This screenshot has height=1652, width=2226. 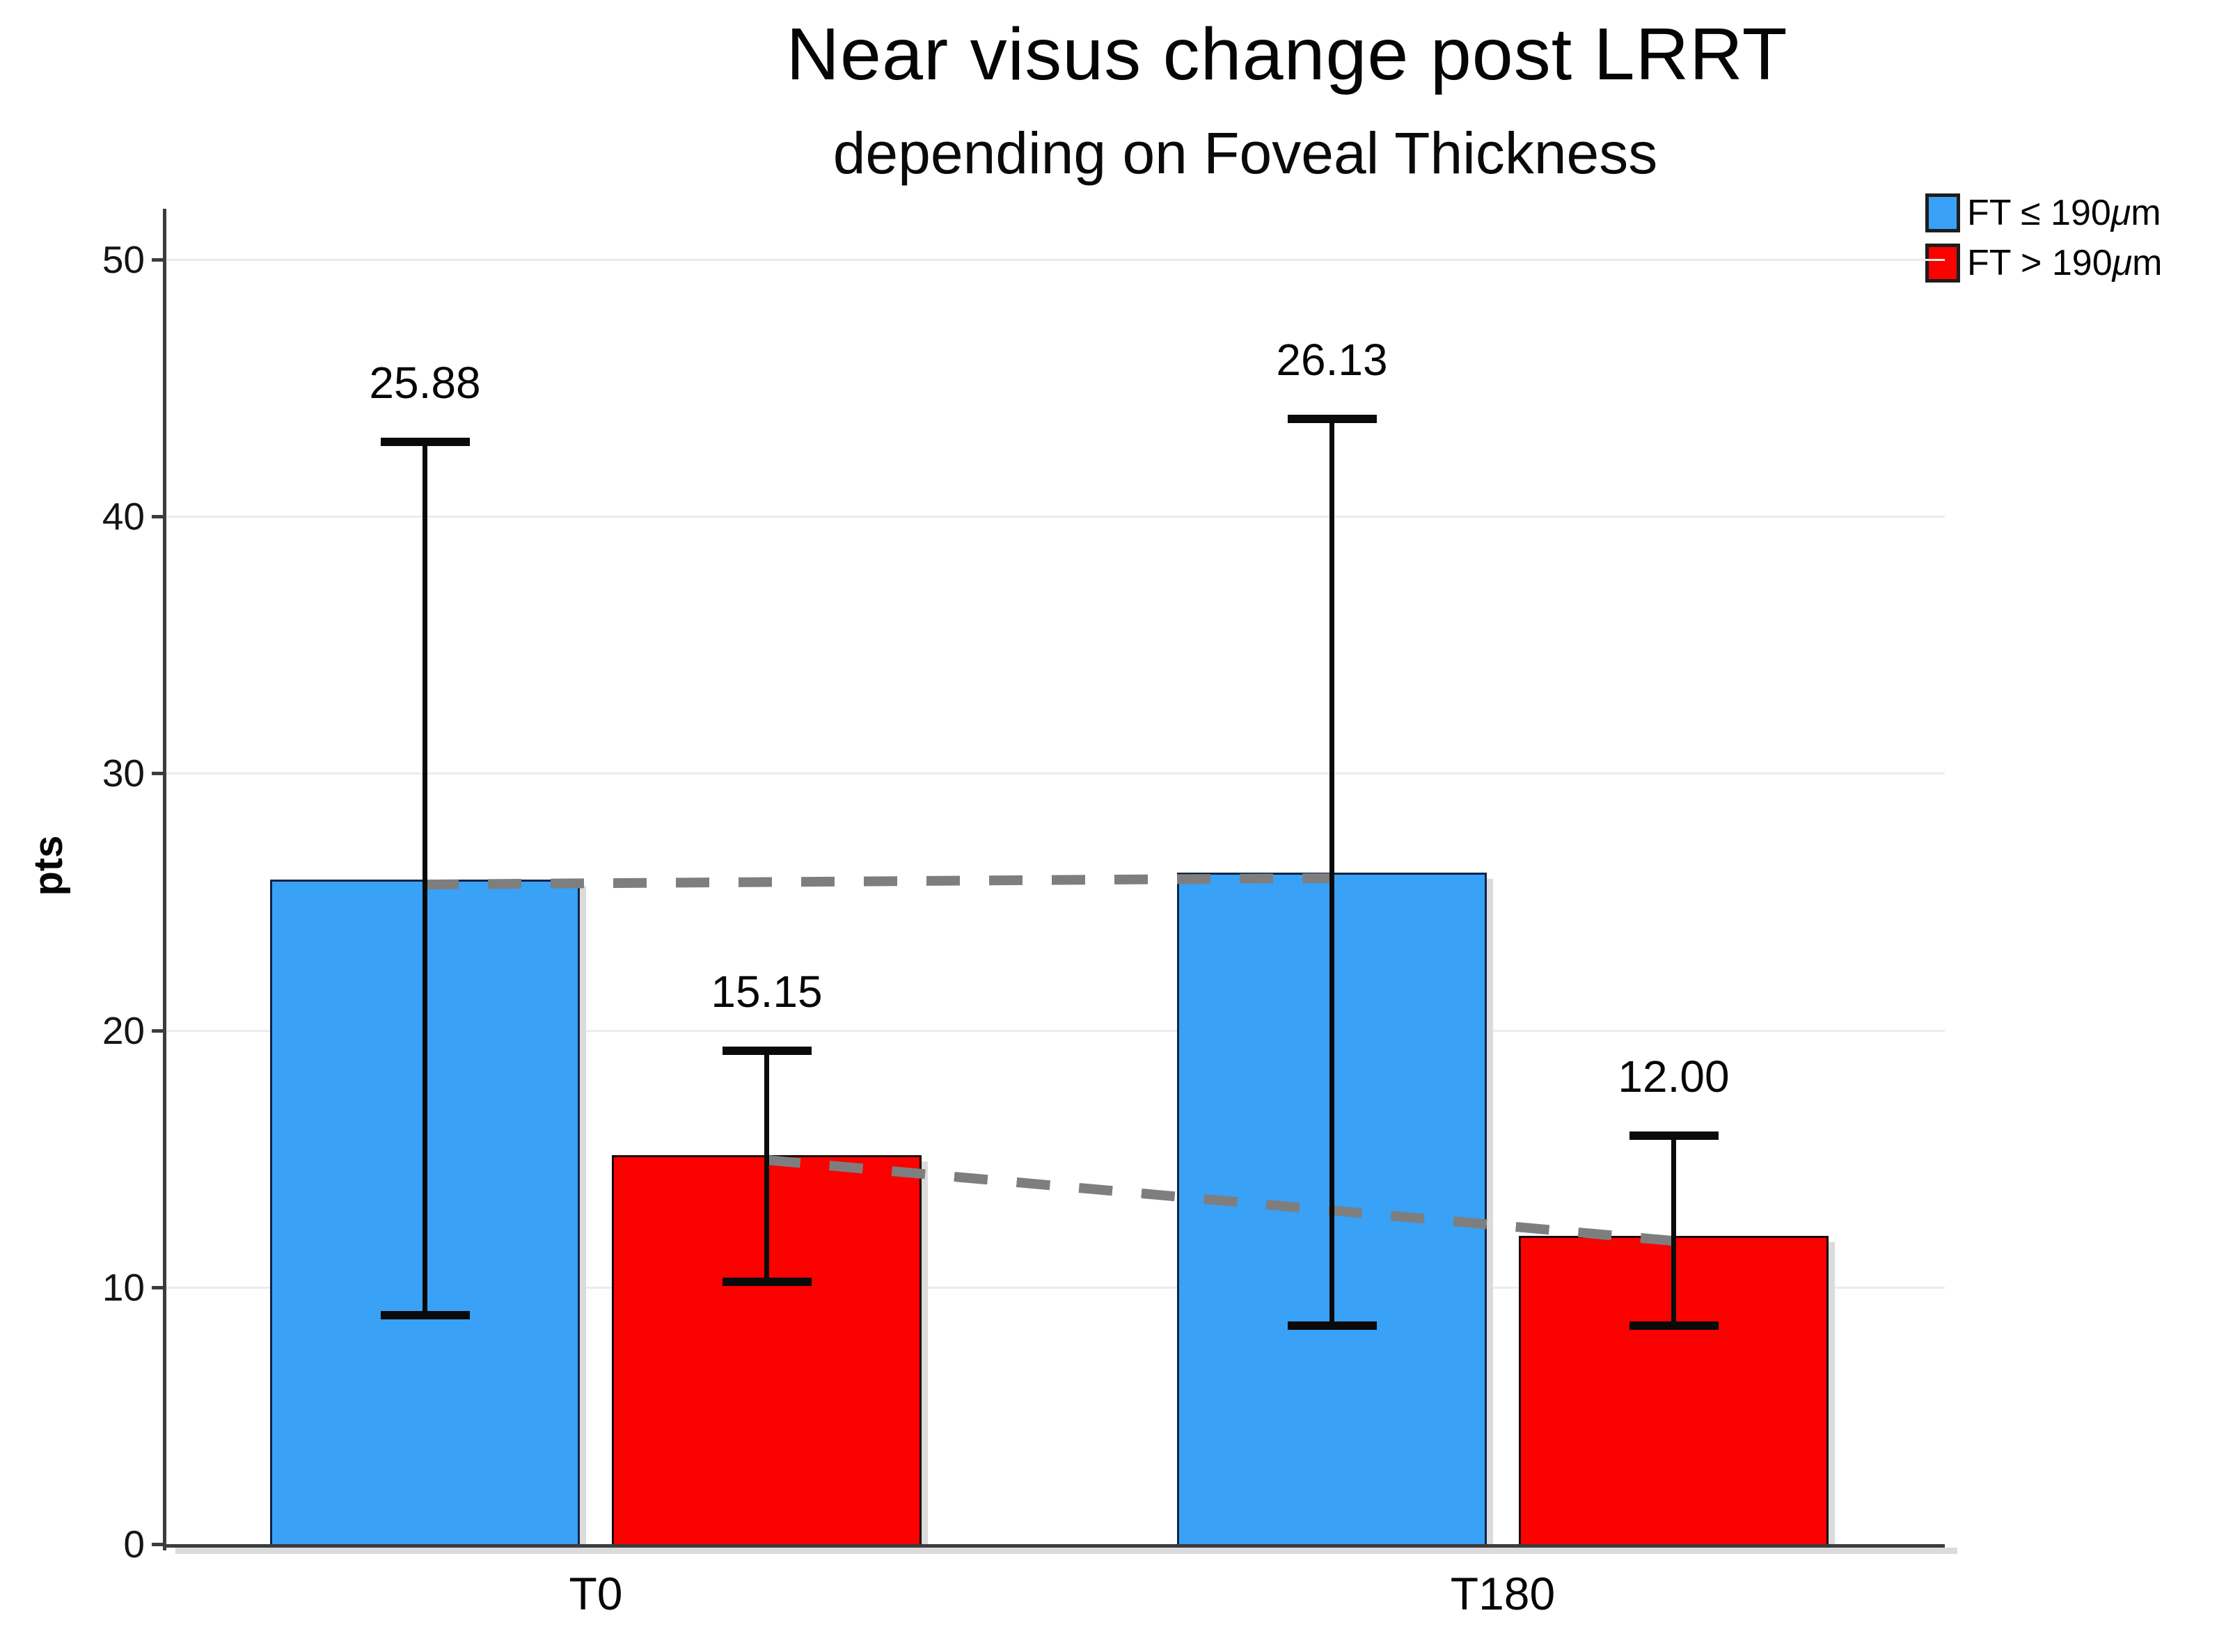 I want to click on value-label-blue-T0: 25.88, so click(x=425, y=383).